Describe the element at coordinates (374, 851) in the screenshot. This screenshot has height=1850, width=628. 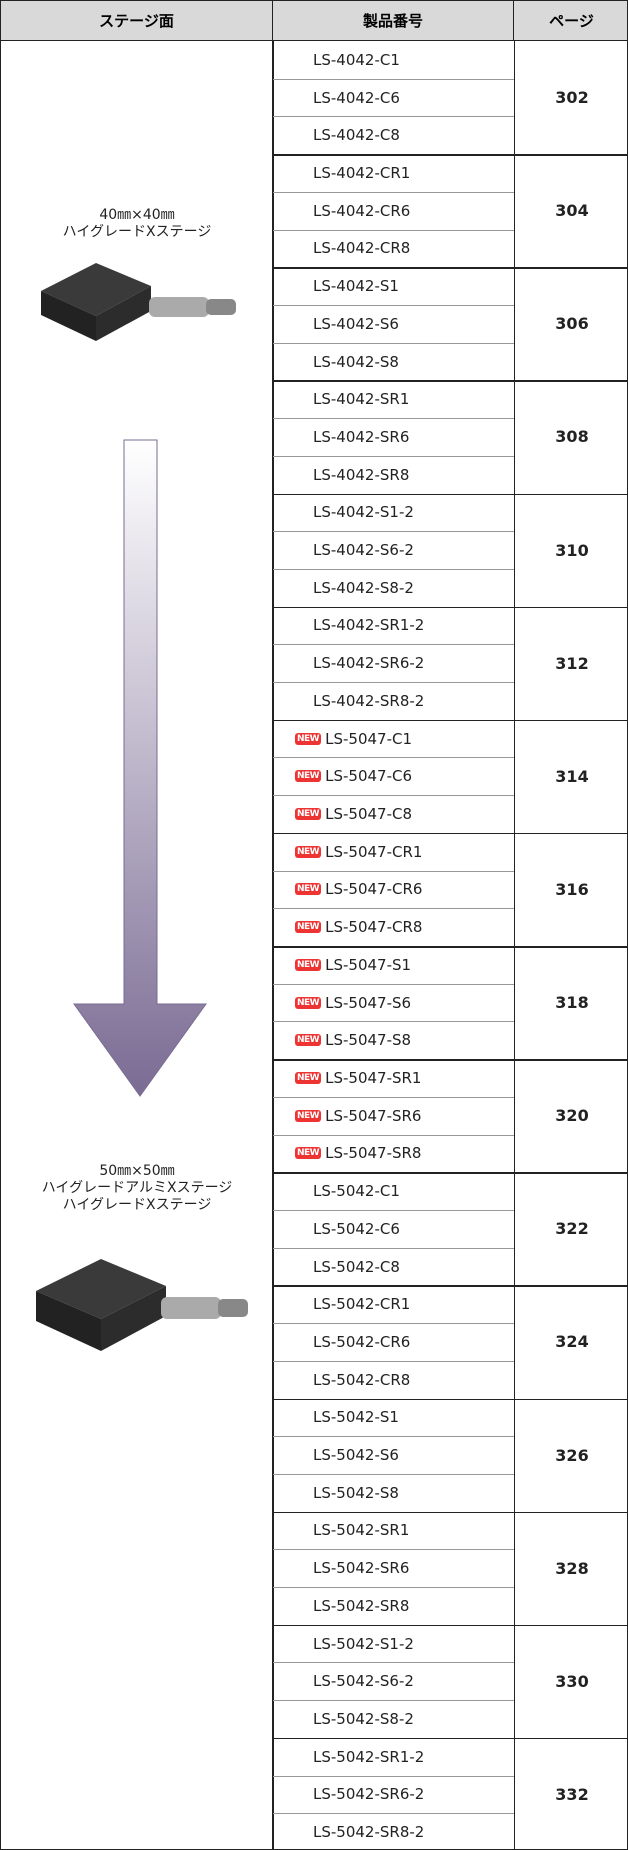
I see `product-name: LS-5047-CR1` at that location.